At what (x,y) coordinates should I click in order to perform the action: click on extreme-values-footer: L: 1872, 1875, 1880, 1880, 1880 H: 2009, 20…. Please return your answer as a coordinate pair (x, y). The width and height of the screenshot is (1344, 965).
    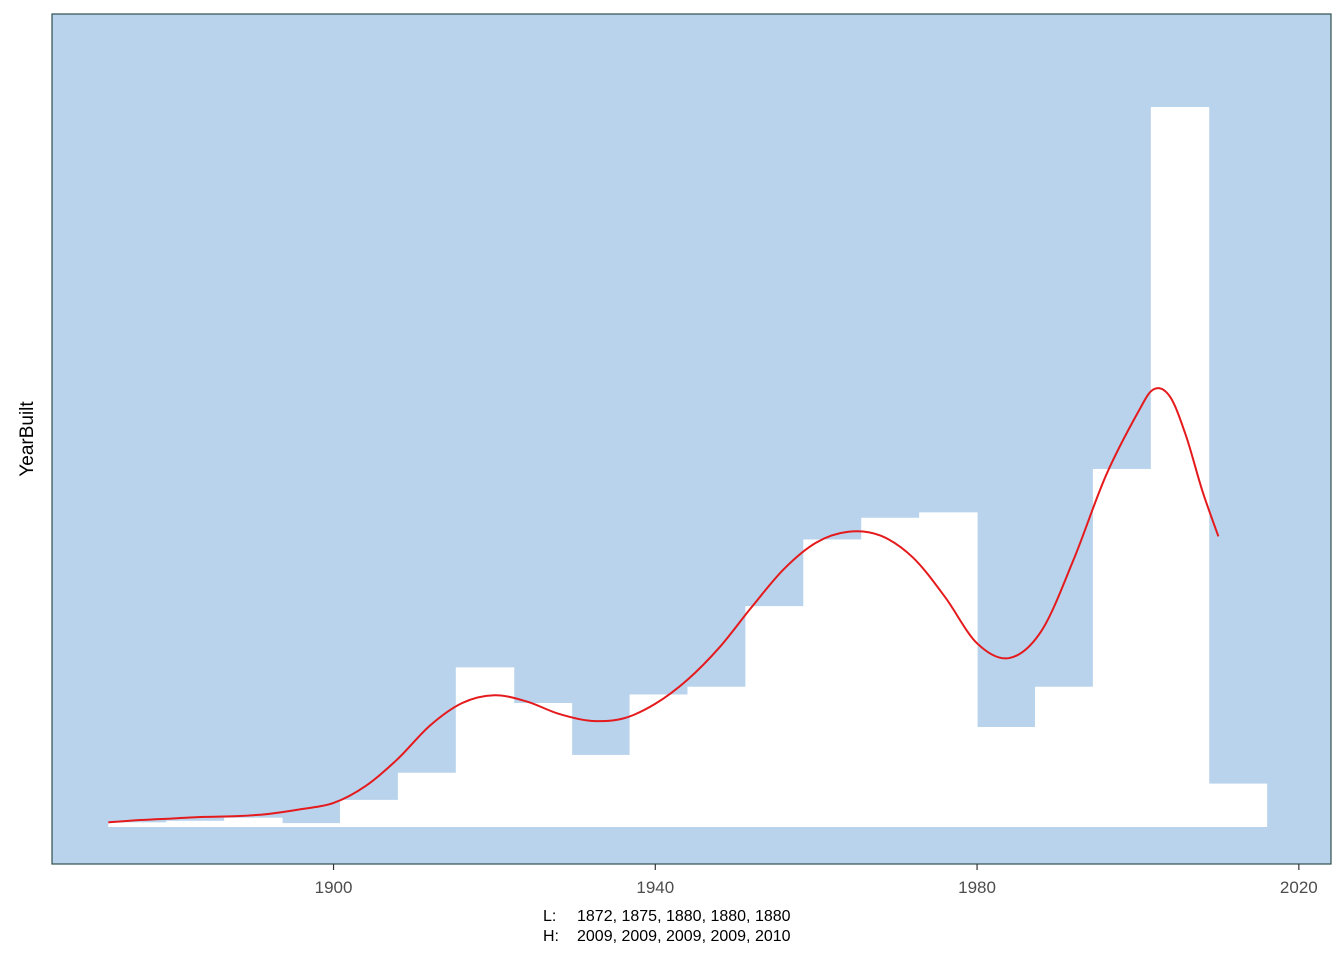
    Looking at the image, I should click on (667, 926).